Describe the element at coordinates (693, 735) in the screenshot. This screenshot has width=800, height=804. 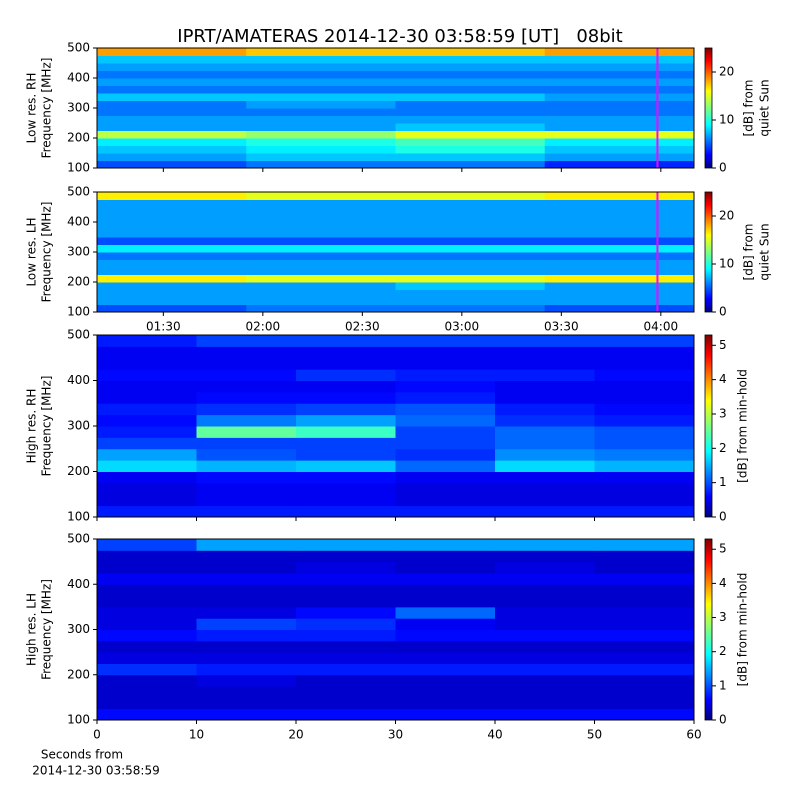
I see `x-tick-label: 60` at that location.